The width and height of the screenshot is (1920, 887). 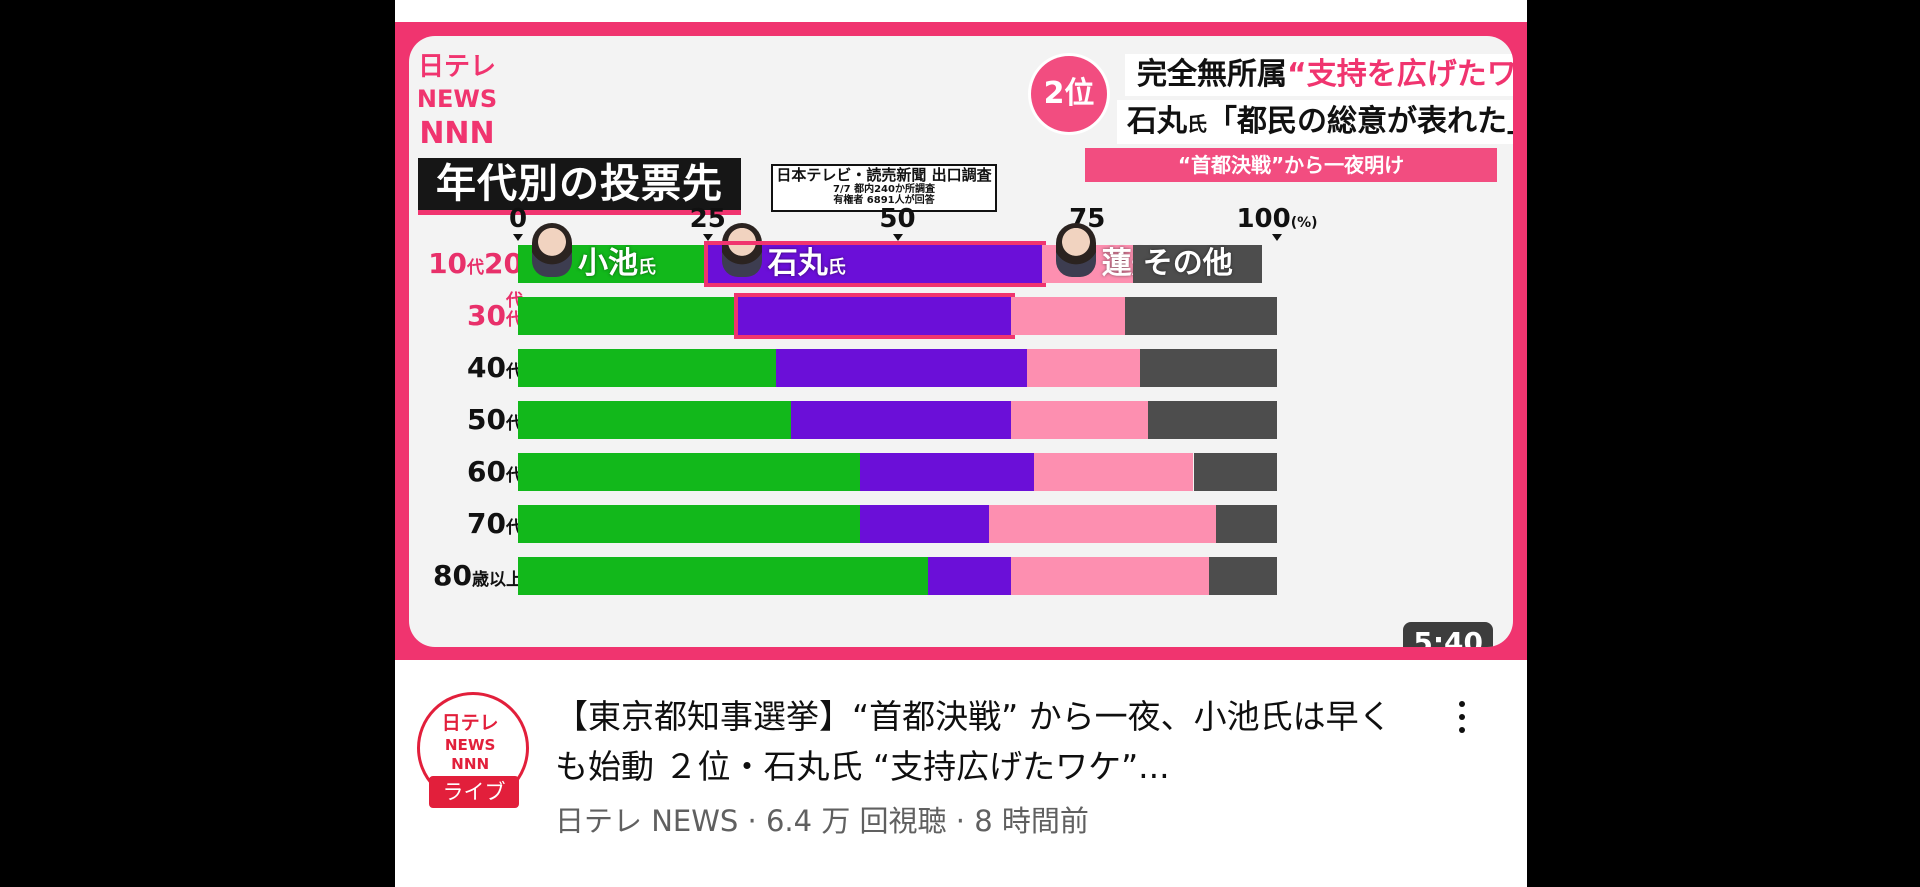 What do you see at coordinates (707, 219) in the screenshot?
I see `x-tick-label: 25` at bounding box center [707, 219].